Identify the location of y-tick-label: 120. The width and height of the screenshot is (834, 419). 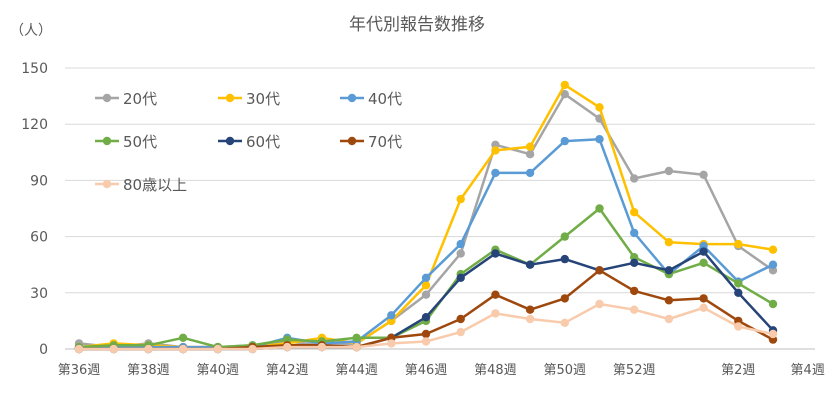
(34, 125).